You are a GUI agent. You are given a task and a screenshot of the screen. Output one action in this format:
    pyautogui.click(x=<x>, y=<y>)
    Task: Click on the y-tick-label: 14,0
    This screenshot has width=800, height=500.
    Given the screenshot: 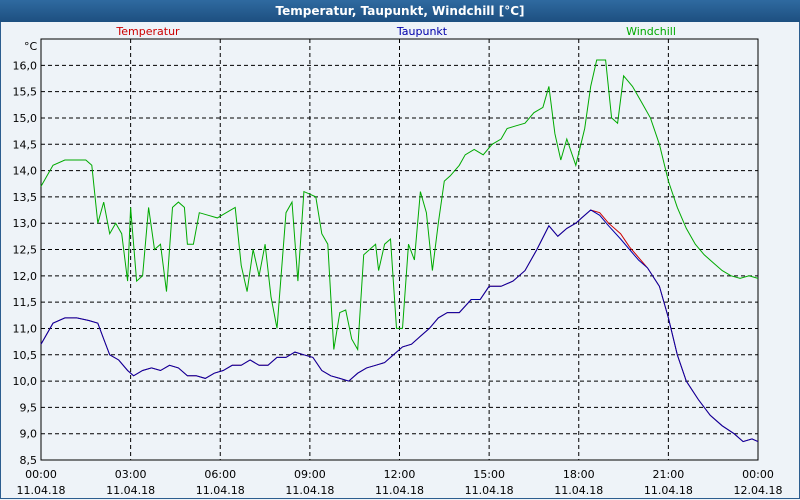 What is the action you would take?
    pyautogui.click(x=25, y=171)
    